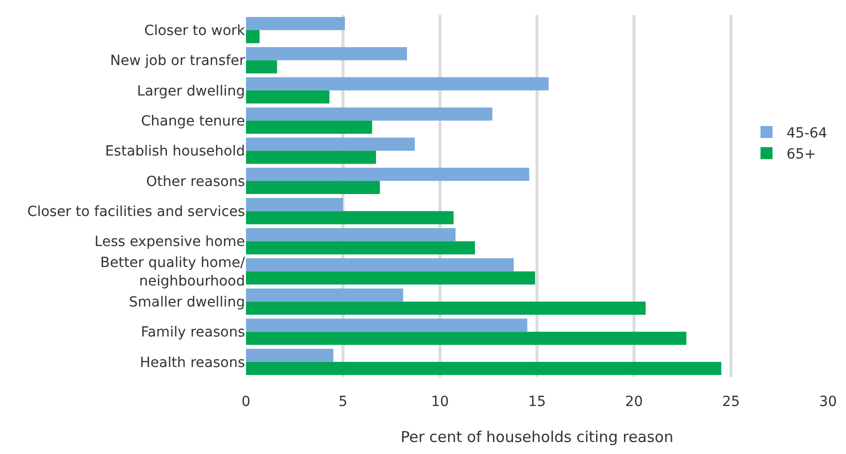 This screenshot has width=846, height=454. Describe the element at coordinates (191, 91) in the screenshot. I see `y-tick-label: Larger dwelling` at that location.